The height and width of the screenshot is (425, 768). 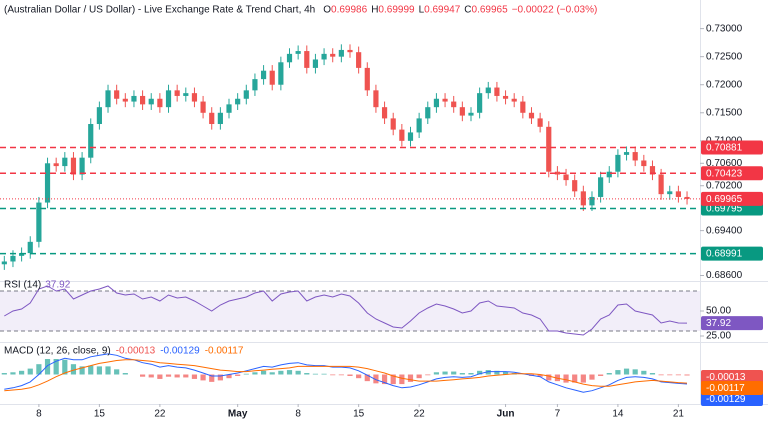 I want to click on ohlc-label: L, so click(x=422, y=10).